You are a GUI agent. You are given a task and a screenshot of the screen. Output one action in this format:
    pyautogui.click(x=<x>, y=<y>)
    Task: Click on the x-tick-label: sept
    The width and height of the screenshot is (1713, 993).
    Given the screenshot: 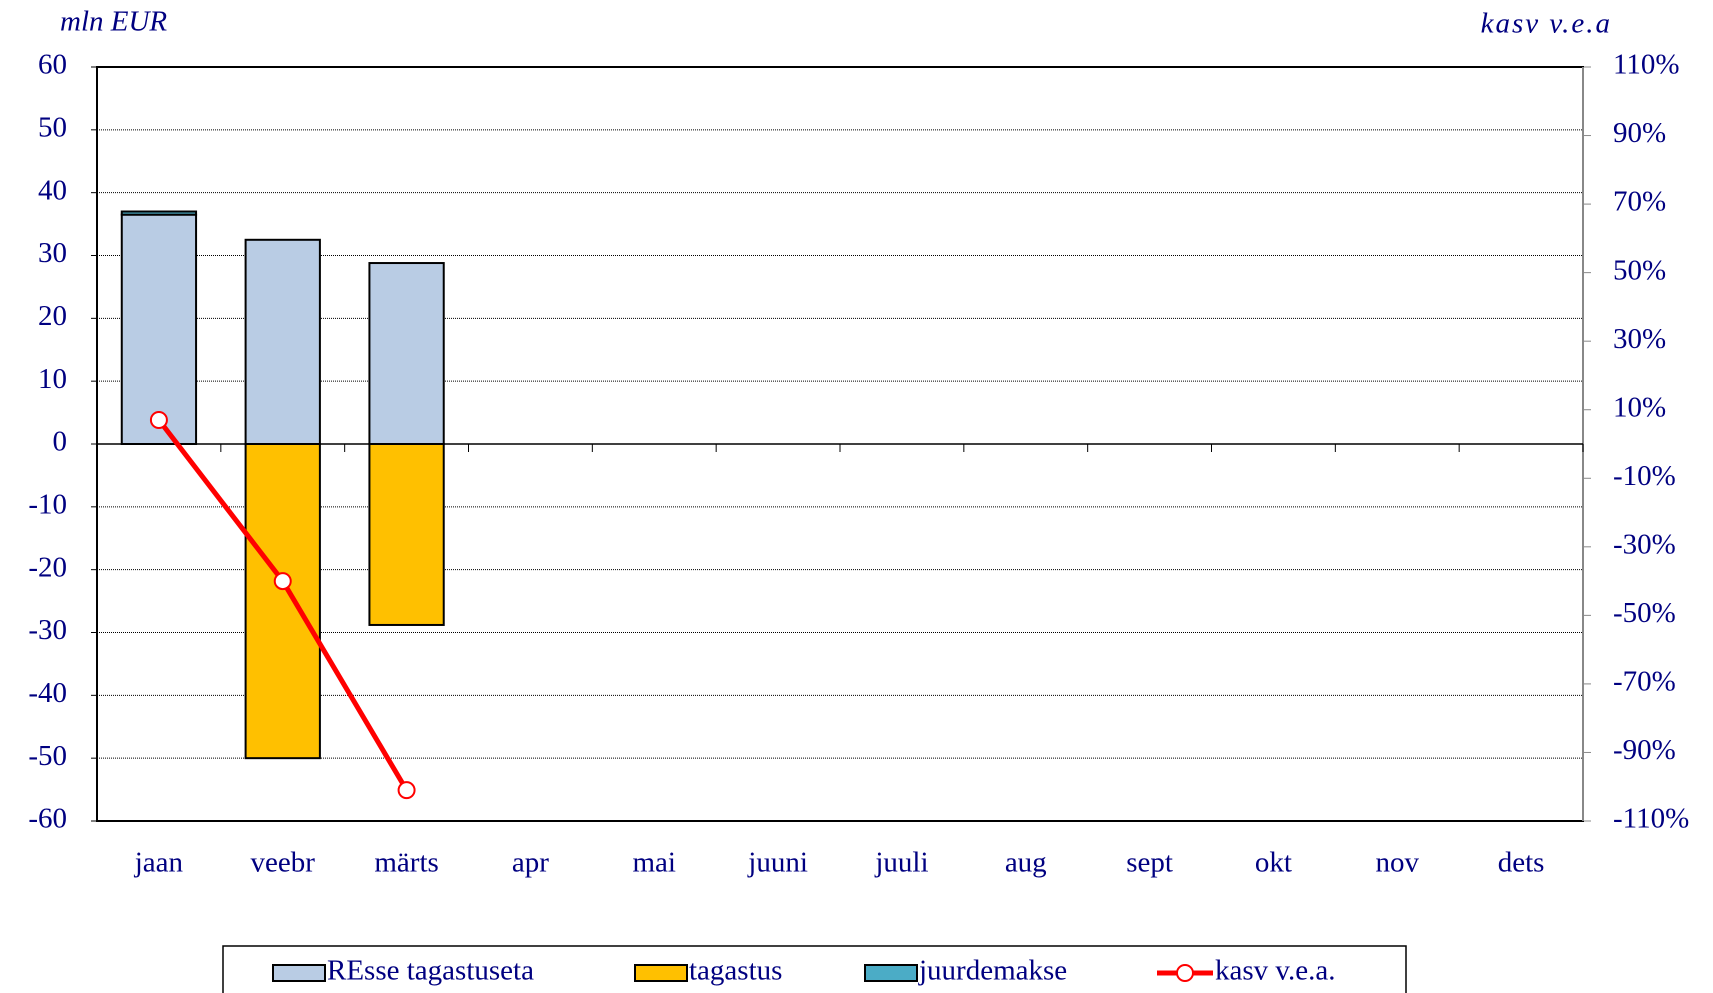 What is the action you would take?
    pyautogui.click(x=1149, y=863)
    